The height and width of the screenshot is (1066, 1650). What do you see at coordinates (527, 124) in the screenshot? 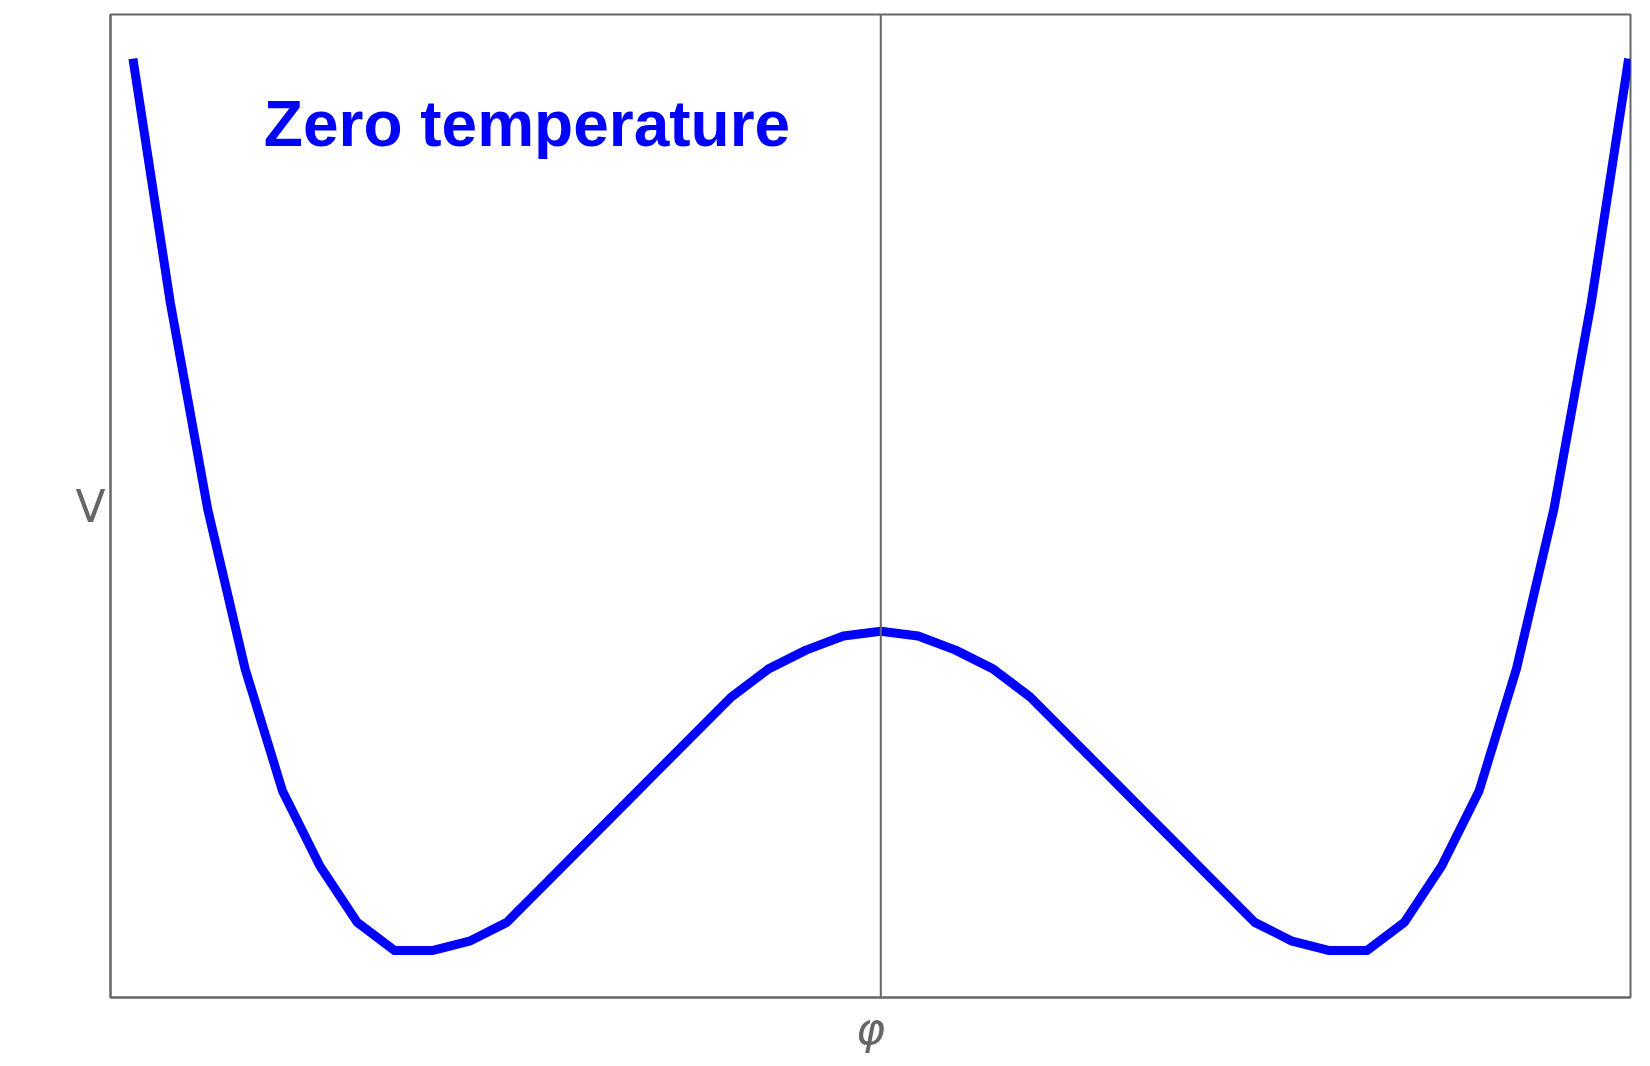
I see `annotation: Zero temperature` at bounding box center [527, 124].